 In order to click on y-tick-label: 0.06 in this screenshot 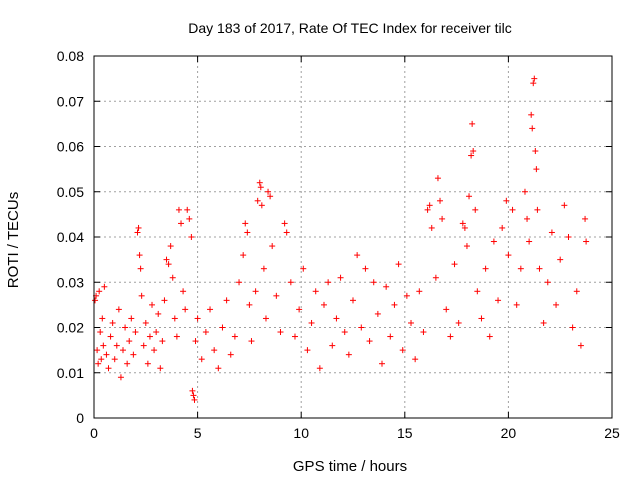, I will do `click(70, 147)`.